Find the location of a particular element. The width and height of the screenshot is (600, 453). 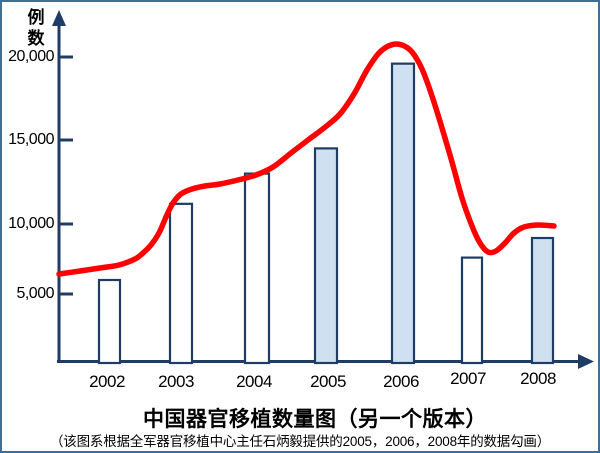

y-tick-label-20000: 20,000 is located at coordinates (31, 56).